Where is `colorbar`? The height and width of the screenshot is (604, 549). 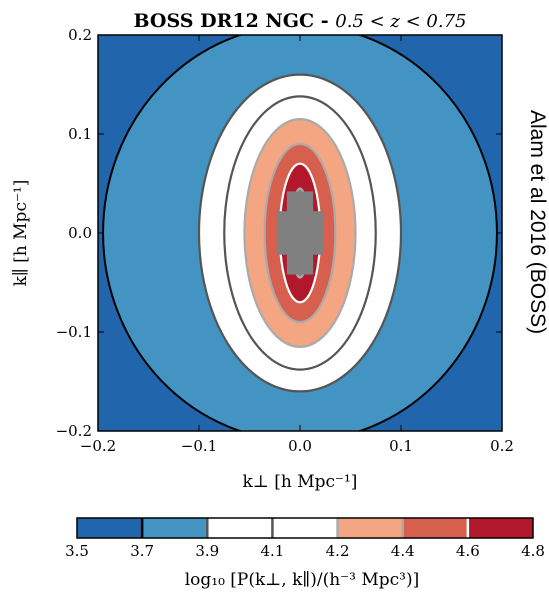
colorbar is located at coordinates (305, 528).